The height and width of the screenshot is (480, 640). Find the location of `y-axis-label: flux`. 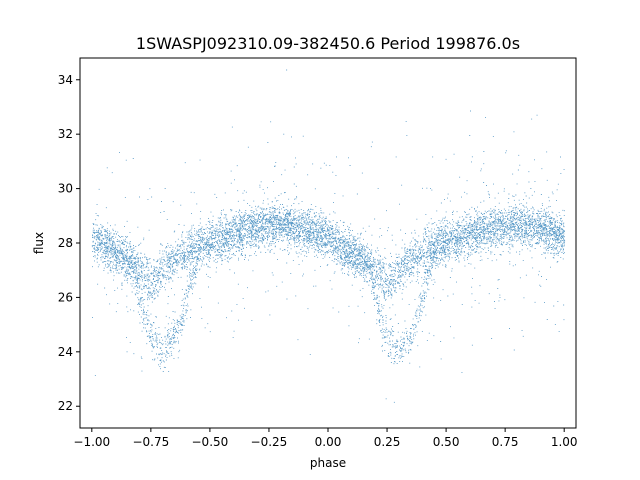

y-axis-label: flux is located at coordinates (39, 243).